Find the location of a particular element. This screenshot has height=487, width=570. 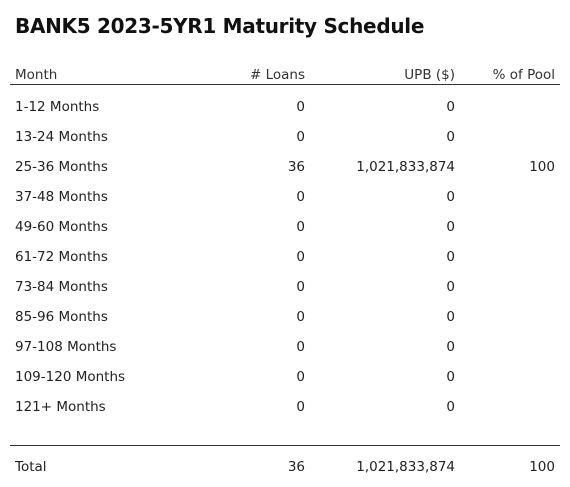

month-cell: 85-96 Months is located at coordinates (61, 317).